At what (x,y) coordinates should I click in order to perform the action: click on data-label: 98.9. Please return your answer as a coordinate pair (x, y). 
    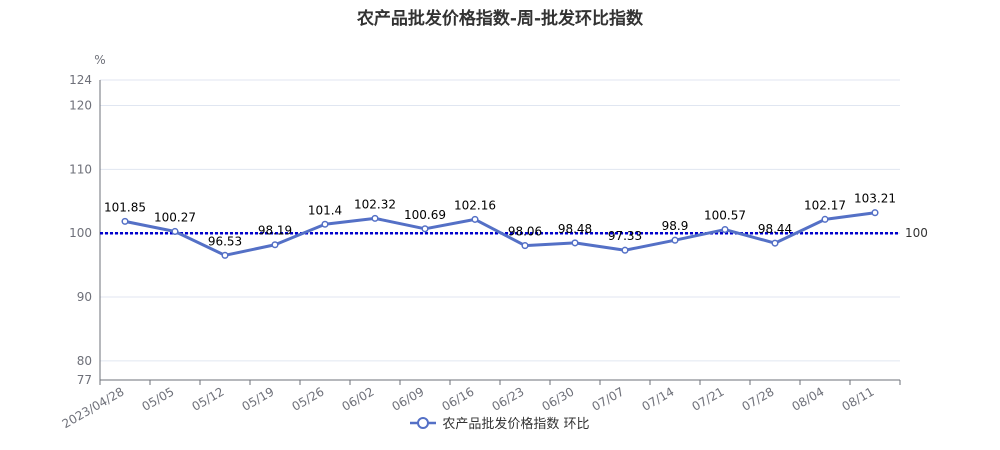
    Looking at the image, I should click on (675, 226).